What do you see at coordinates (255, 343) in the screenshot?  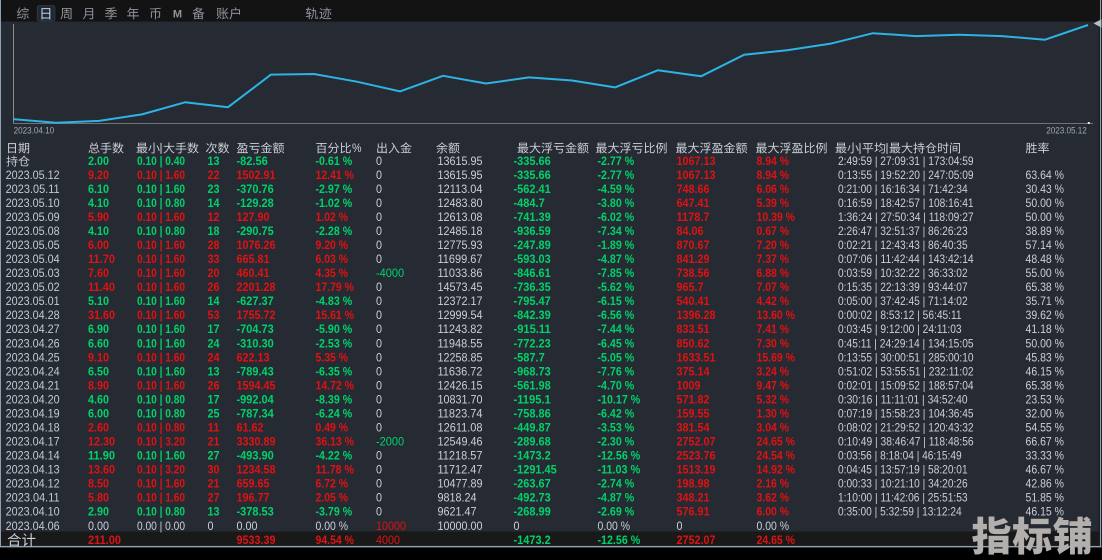 I see `svg-text: -310.30` at bounding box center [255, 343].